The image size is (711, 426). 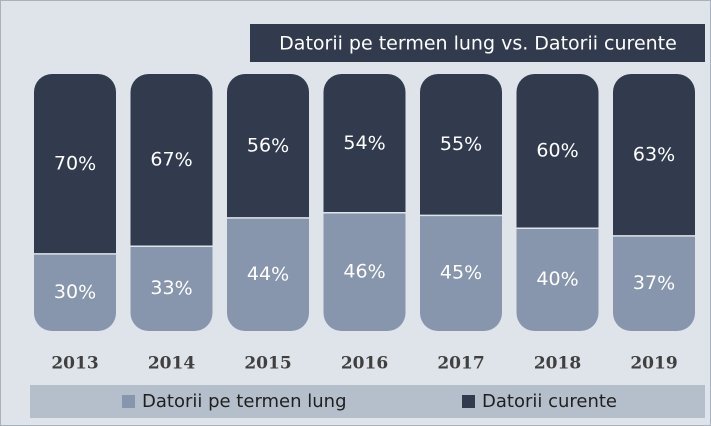 I want to click on value-label: 60%, so click(x=557, y=151).